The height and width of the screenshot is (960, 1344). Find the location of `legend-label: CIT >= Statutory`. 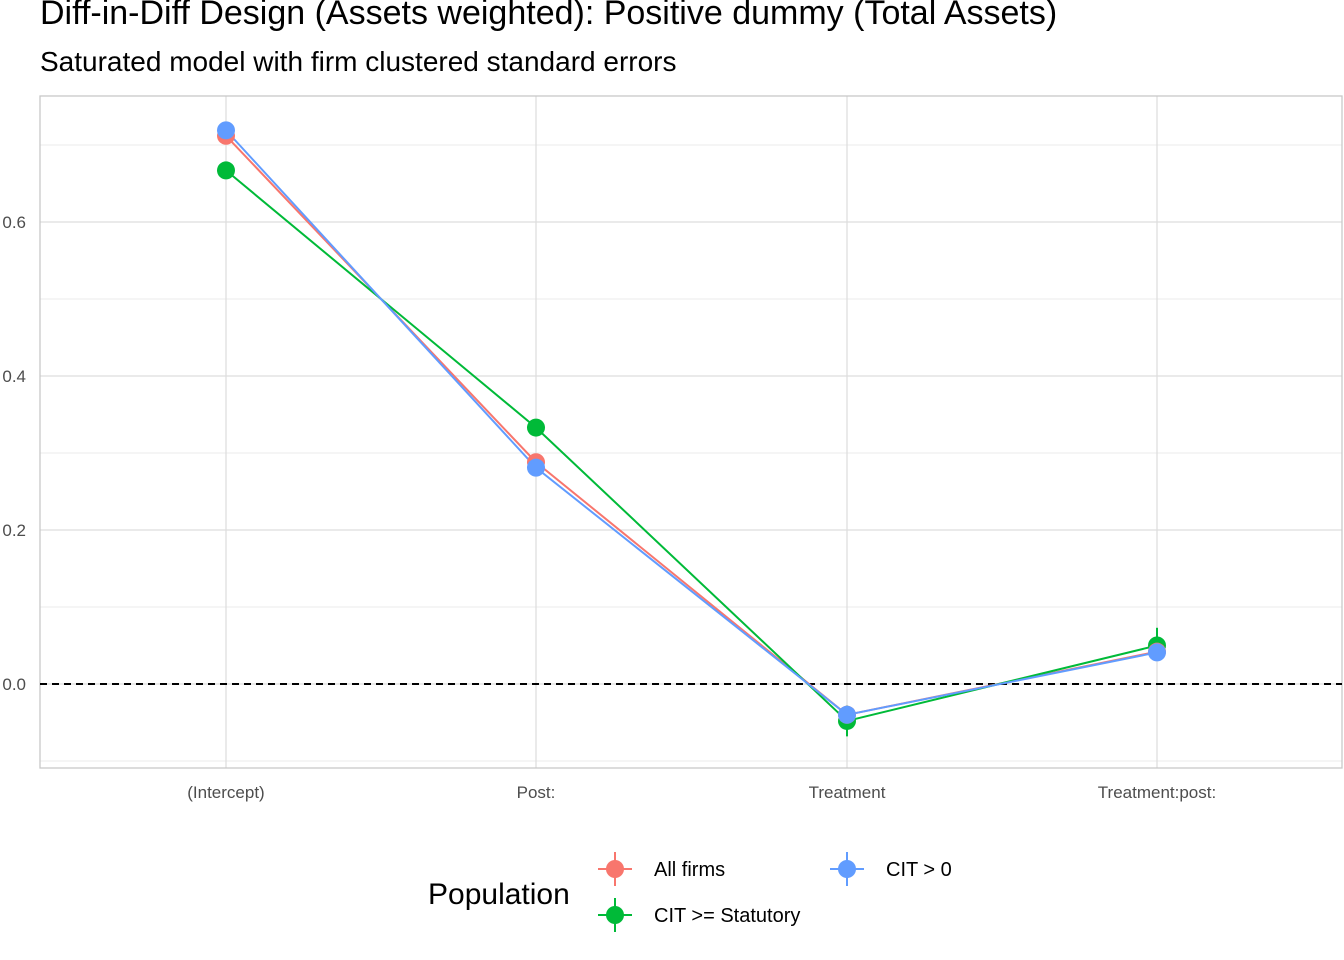

legend-label: CIT >= Statutory is located at coordinates (727, 916).